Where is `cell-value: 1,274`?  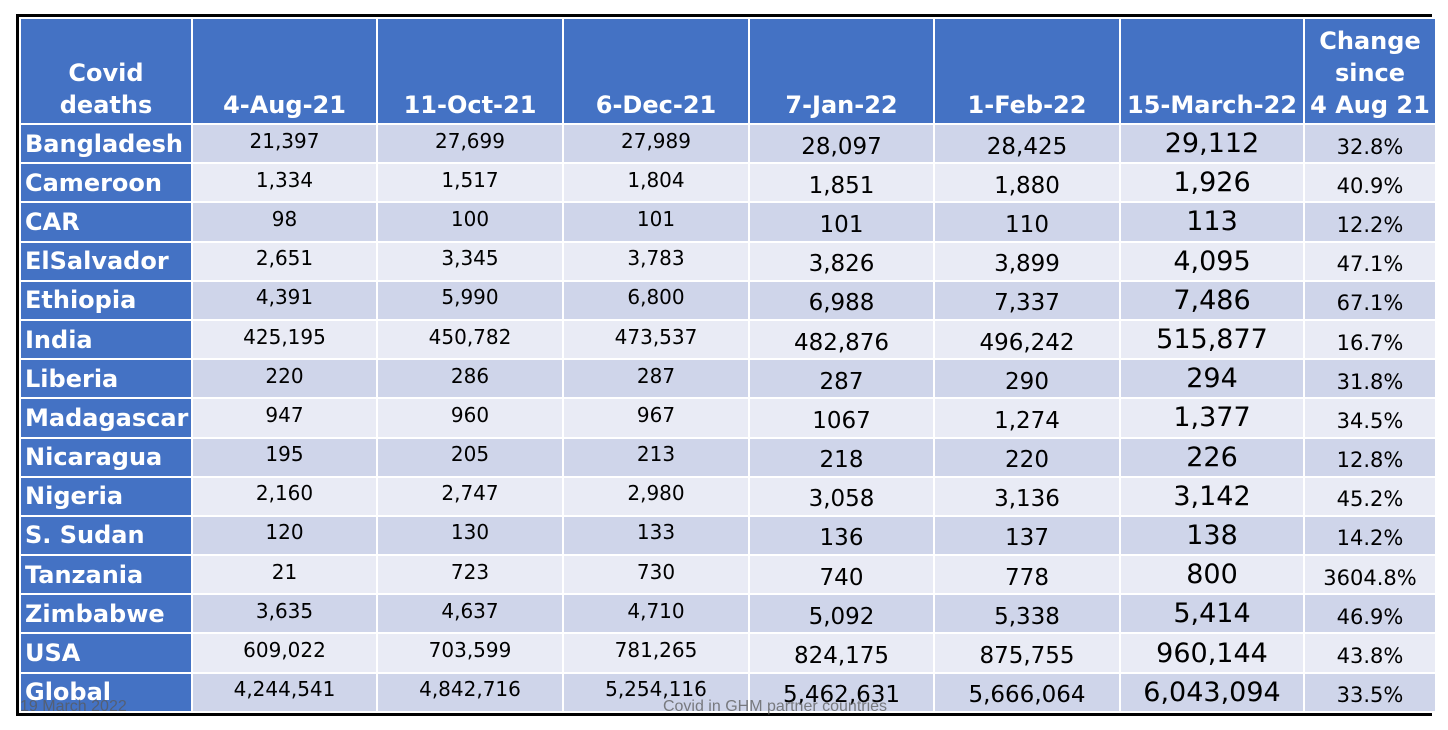 cell-value: 1,274 is located at coordinates (1027, 418).